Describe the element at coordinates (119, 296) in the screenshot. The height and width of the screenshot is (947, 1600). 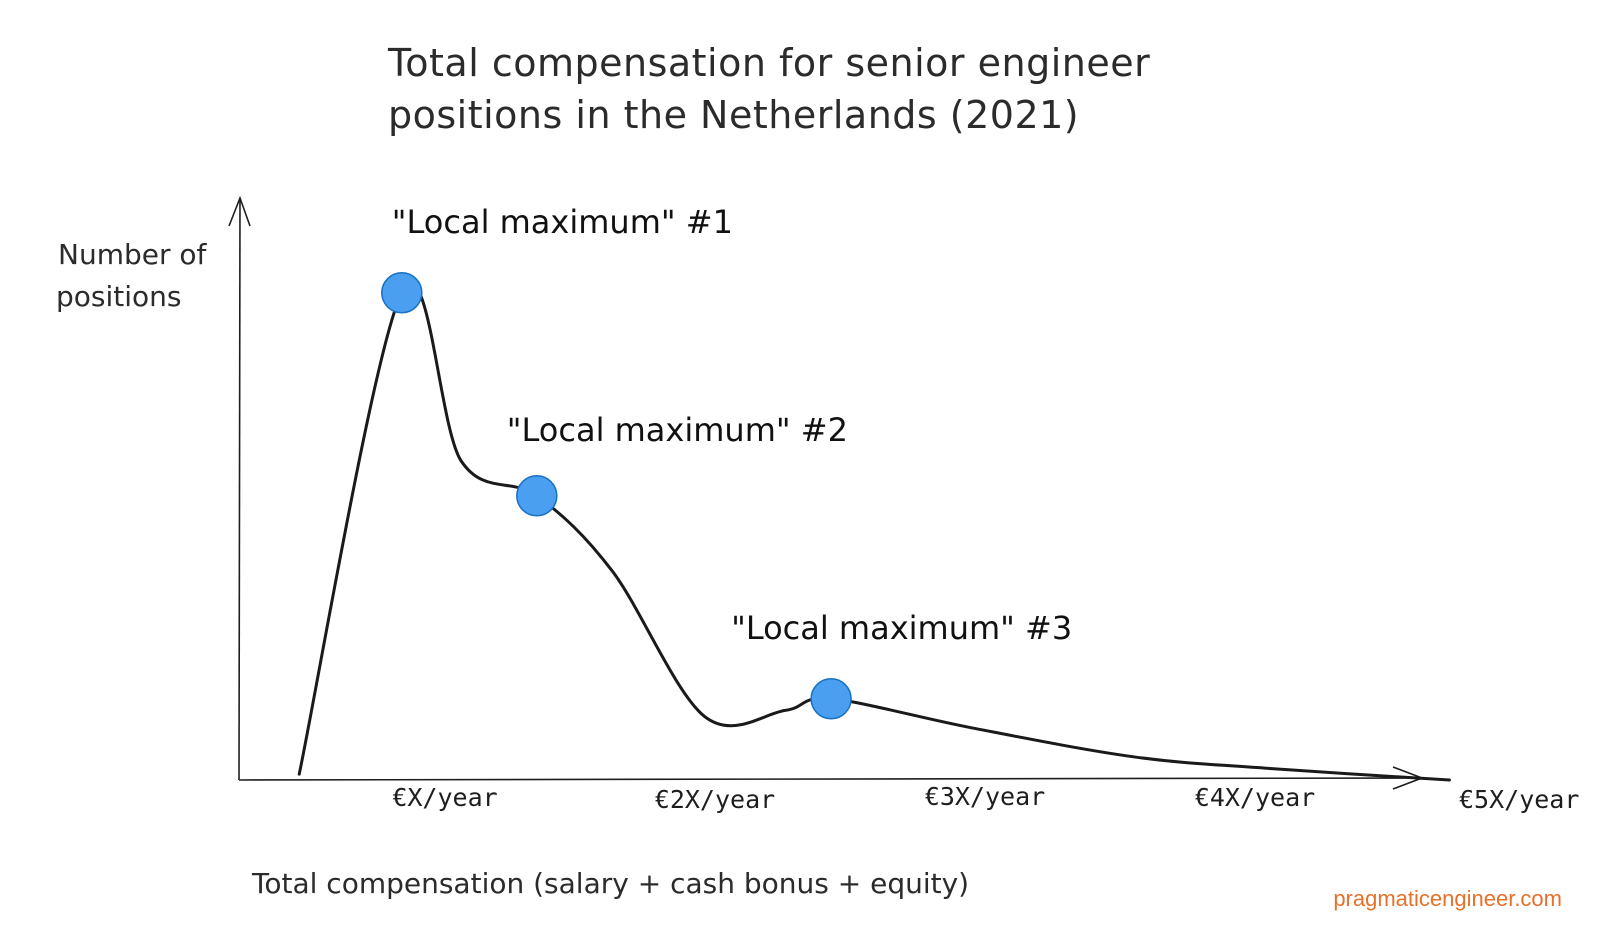
I see `y-axis-label-line-2: positions` at that location.